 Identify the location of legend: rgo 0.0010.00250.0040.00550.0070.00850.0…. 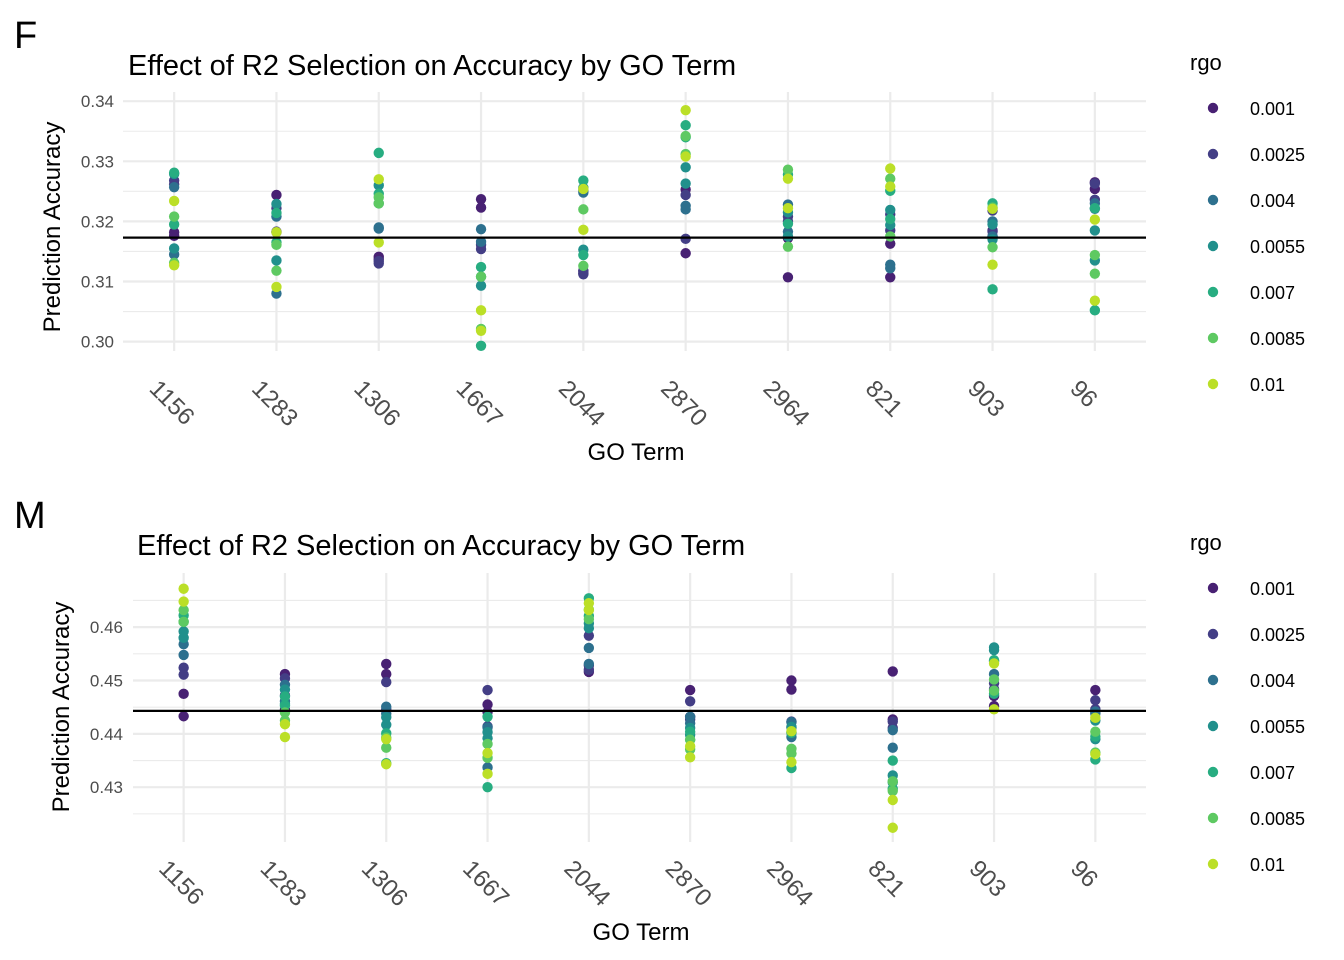
(1247, 222).